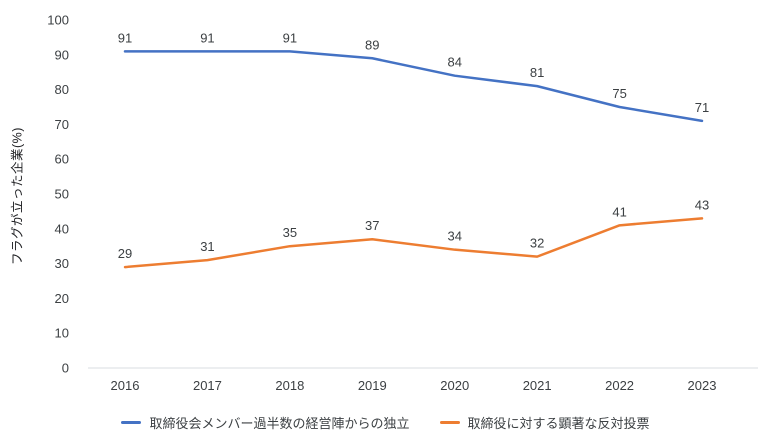 The width and height of the screenshot is (771, 442). Describe the element at coordinates (702, 204) in the screenshot. I see `data-label: 43` at that location.